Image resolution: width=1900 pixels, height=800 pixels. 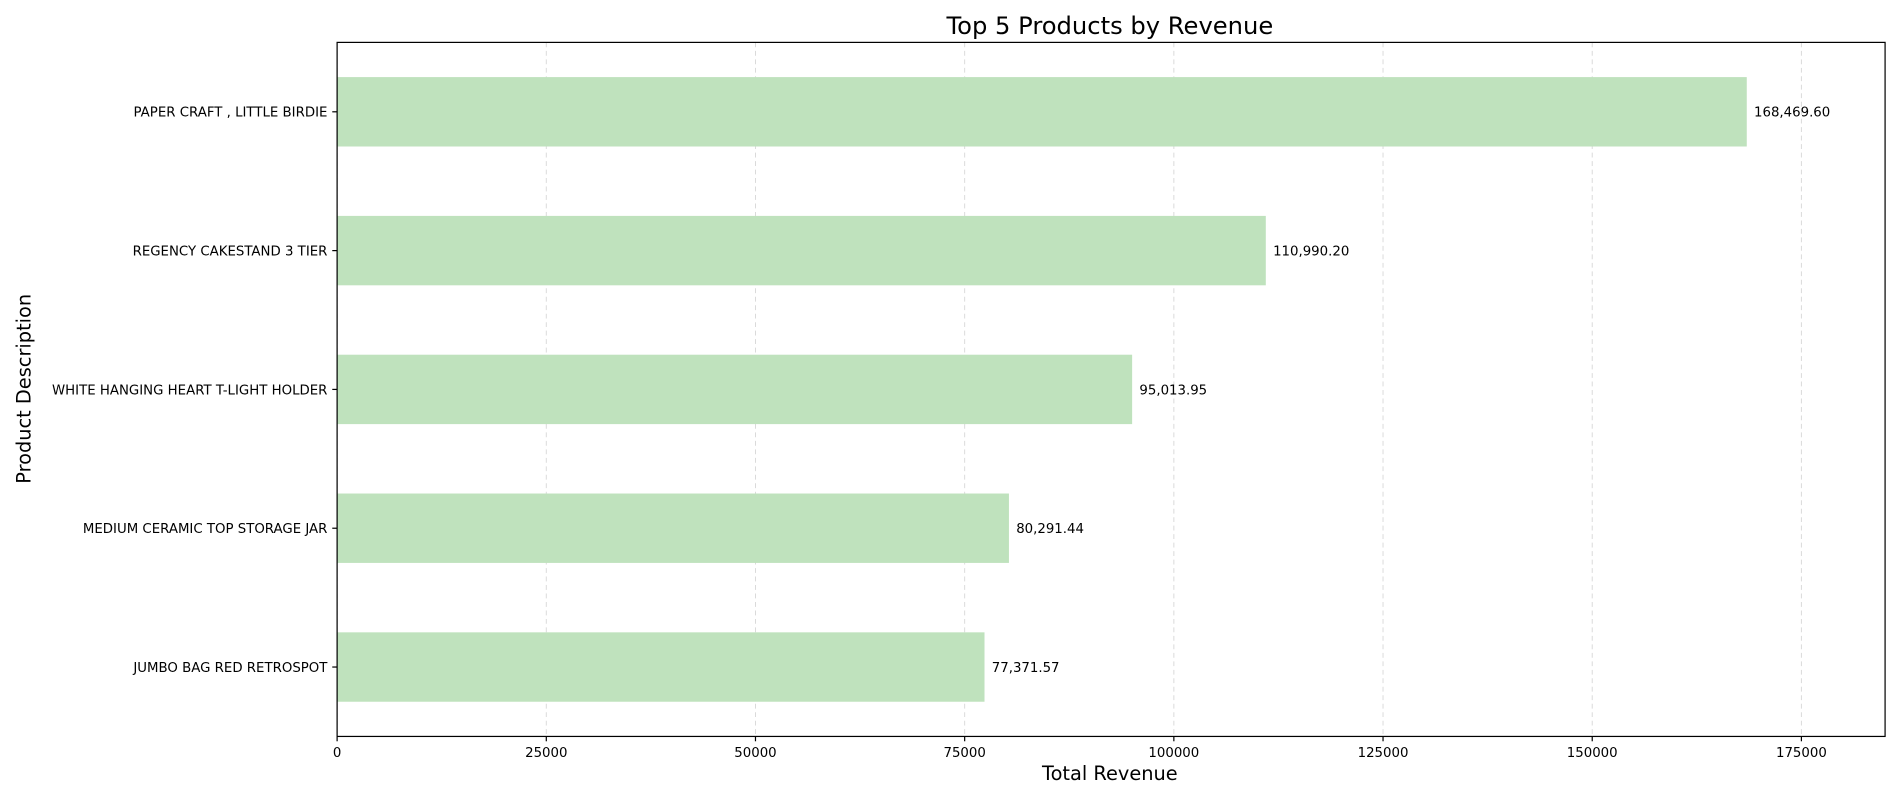 What do you see at coordinates (1109, 773) in the screenshot?
I see `x-axis-label: Total Revenue` at bounding box center [1109, 773].